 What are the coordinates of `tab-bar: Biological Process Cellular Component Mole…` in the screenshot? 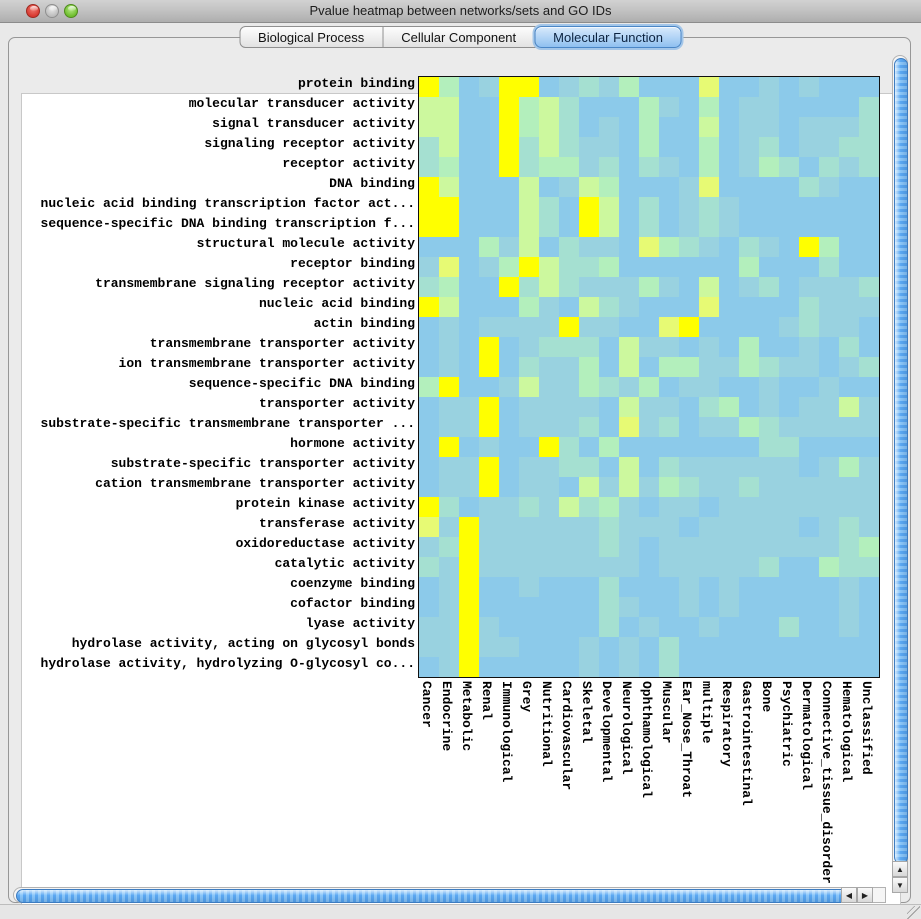 It's located at (460, 37).